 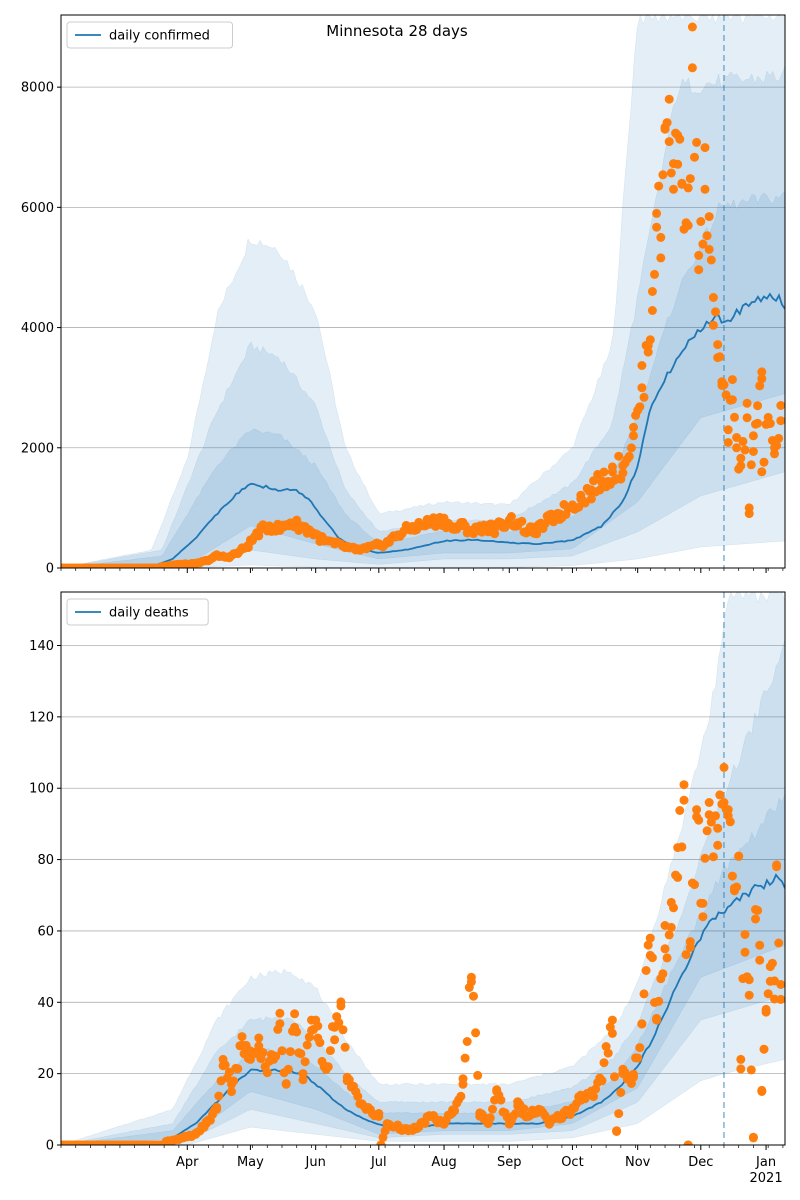 I want to click on y-tick-label: 40, so click(x=45, y=1003).